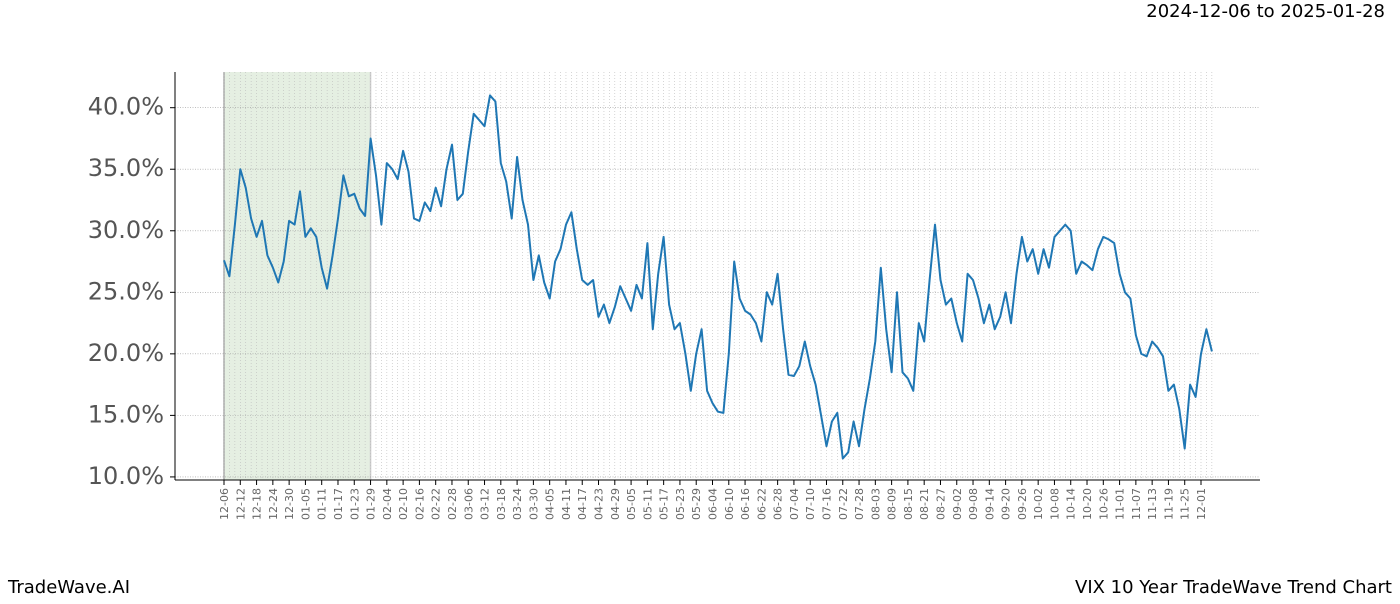  Describe the element at coordinates (680, 504) in the screenshot. I see `x-tick-label: 05-23` at that location.